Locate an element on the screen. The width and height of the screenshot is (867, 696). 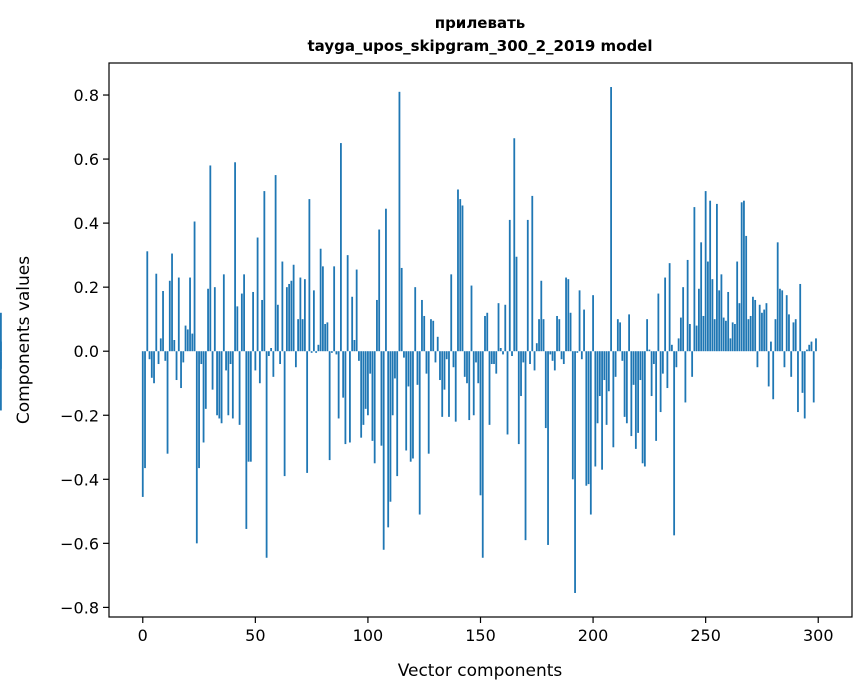
y-tick-label: −0.2 is located at coordinates (79, 415).